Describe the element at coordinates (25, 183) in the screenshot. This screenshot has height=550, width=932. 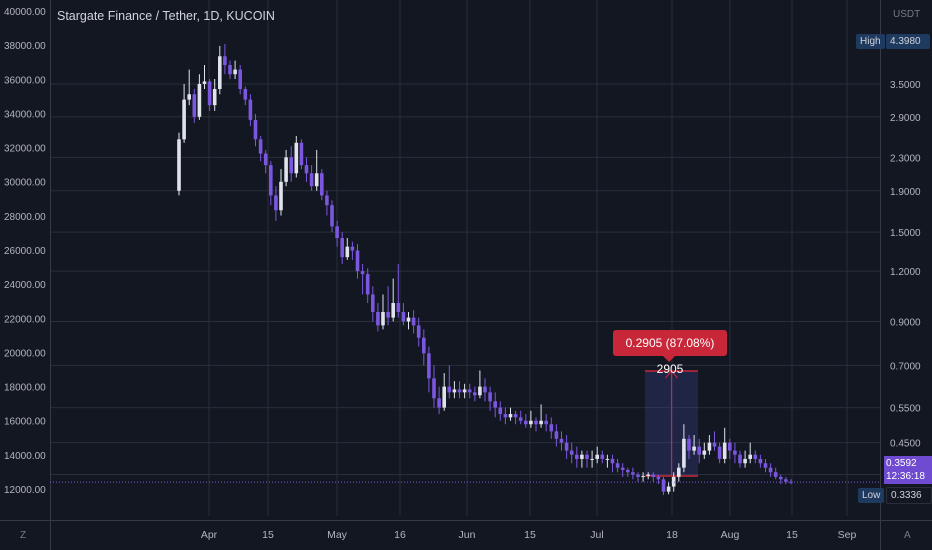
I see `left-tick-label: 30000.00` at that location.